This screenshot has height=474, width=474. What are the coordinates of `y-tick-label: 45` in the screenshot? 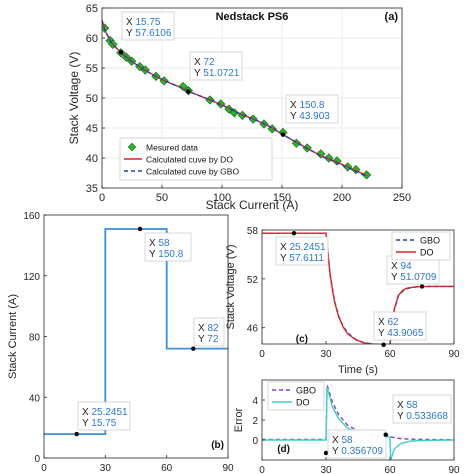 It's located at (92, 129).